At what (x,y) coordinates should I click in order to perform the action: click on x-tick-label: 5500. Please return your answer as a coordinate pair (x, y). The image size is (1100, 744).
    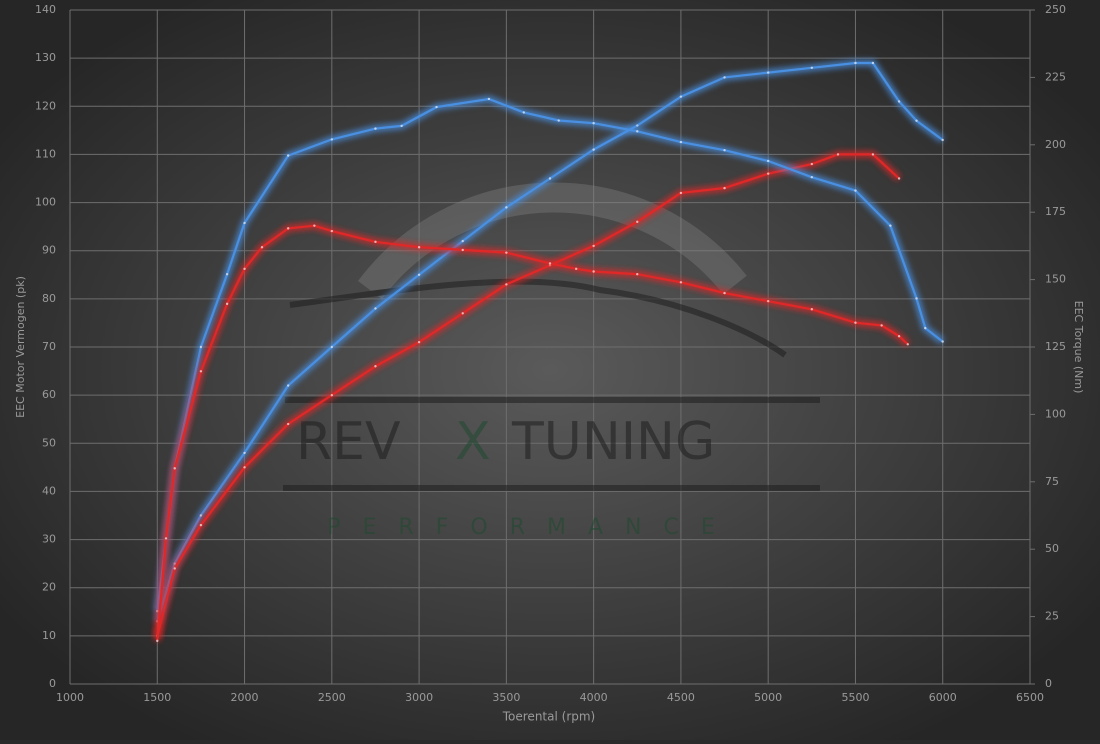
    Looking at the image, I should click on (855, 697).